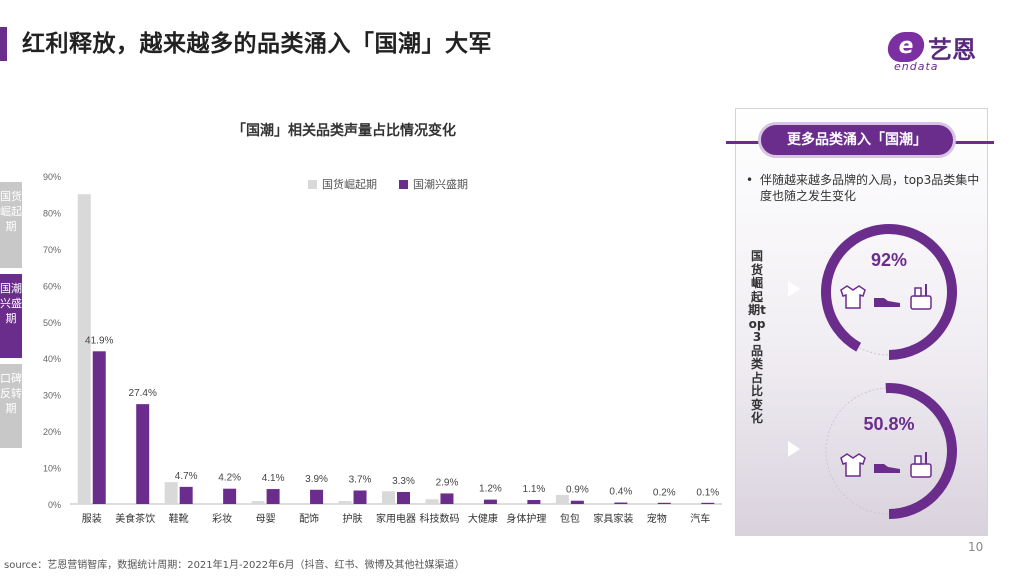 The image size is (1024, 576). Describe the element at coordinates (92, 518) in the screenshot. I see `x-tick-label: 服装` at that location.